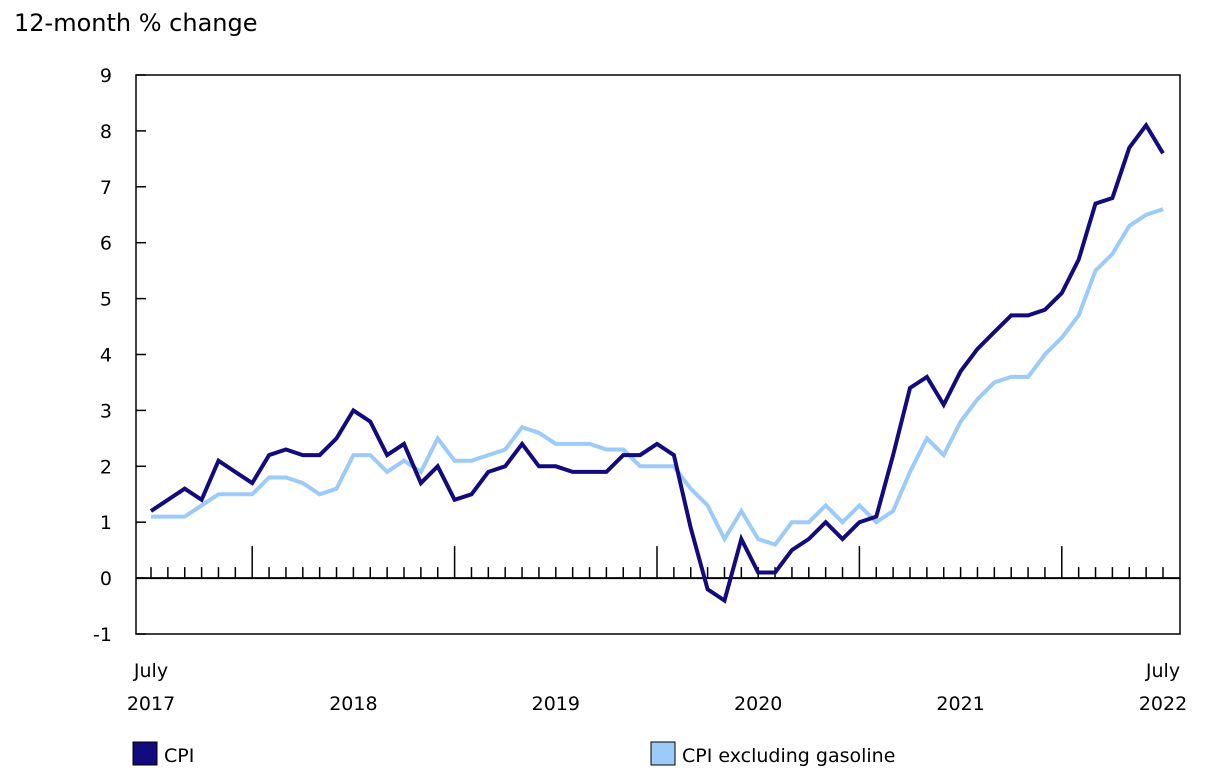 The image size is (1209, 780). What do you see at coordinates (151, 704) in the screenshot?
I see `x-tick-label-year: 2017` at bounding box center [151, 704].